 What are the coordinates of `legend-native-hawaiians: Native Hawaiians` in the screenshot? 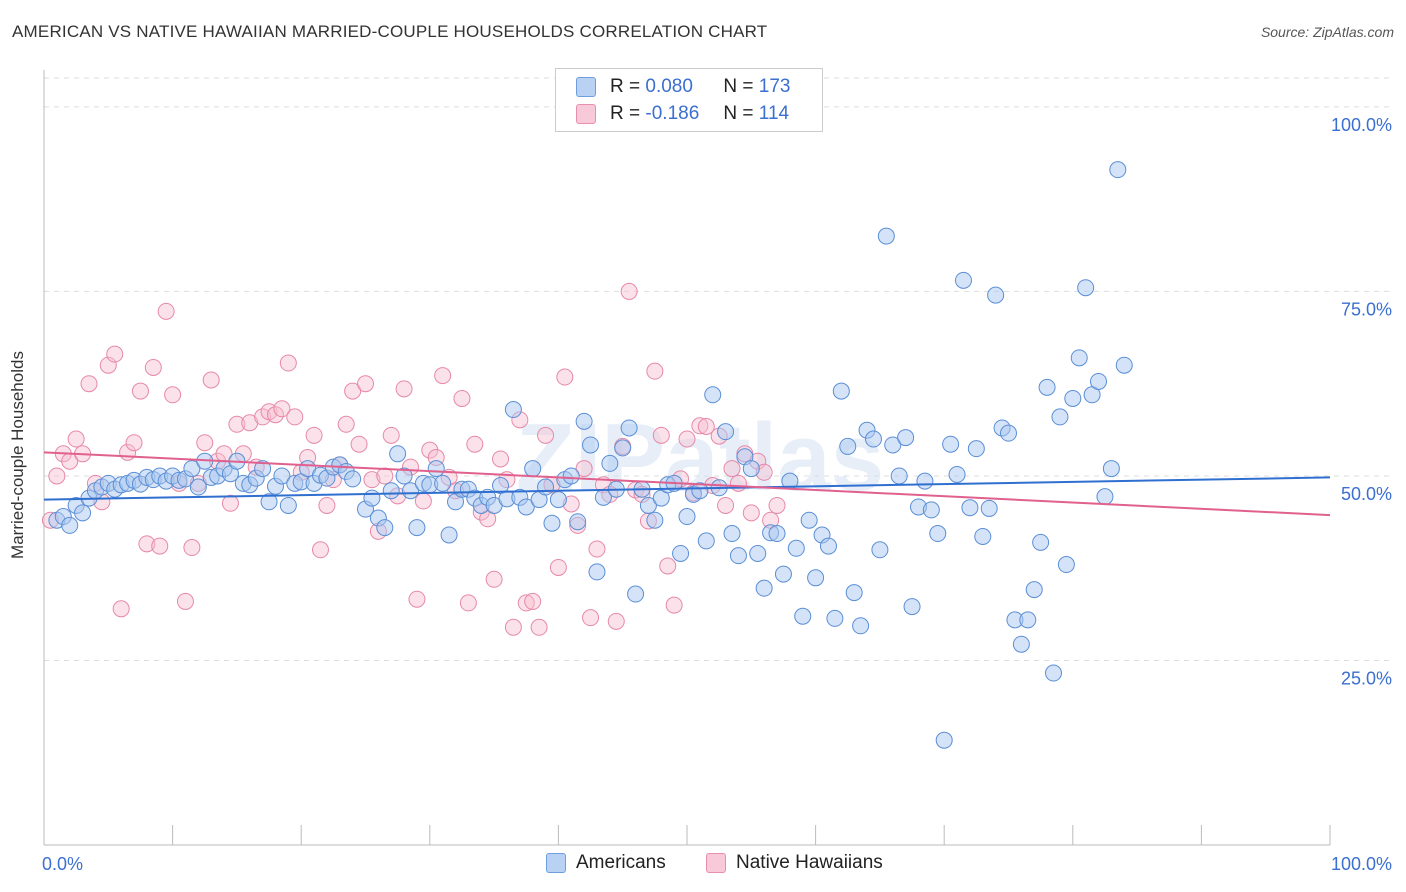 It's located at (794, 863).